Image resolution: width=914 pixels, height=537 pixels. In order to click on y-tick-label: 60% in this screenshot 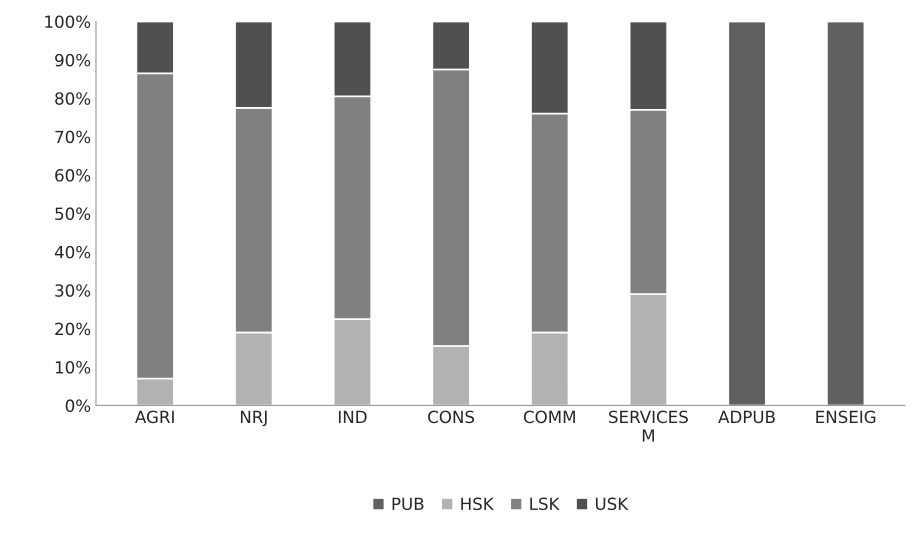, I will do `click(72, 175)`.